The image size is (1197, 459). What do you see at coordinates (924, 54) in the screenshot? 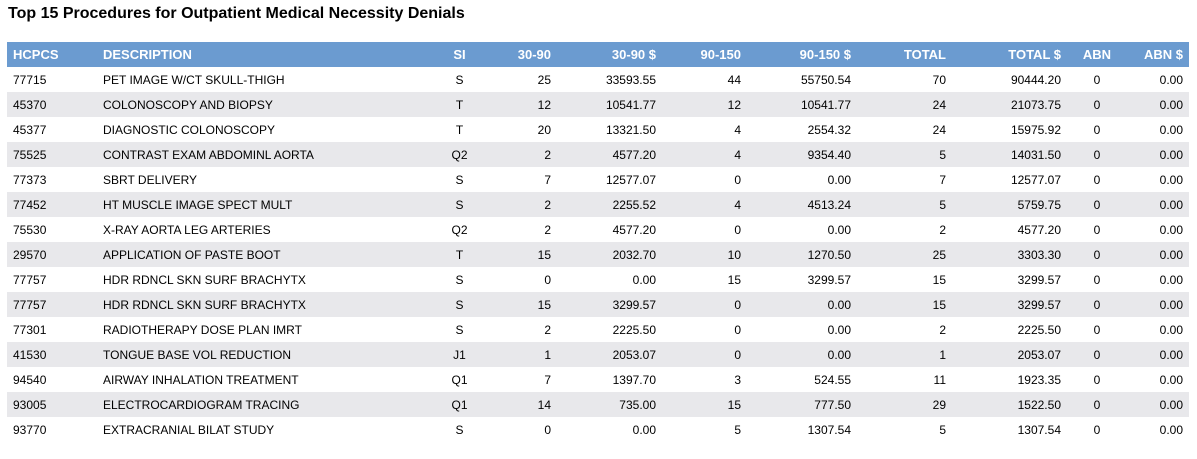
I see `column-header-total: TOTAL` at bounding box center [924, 54].